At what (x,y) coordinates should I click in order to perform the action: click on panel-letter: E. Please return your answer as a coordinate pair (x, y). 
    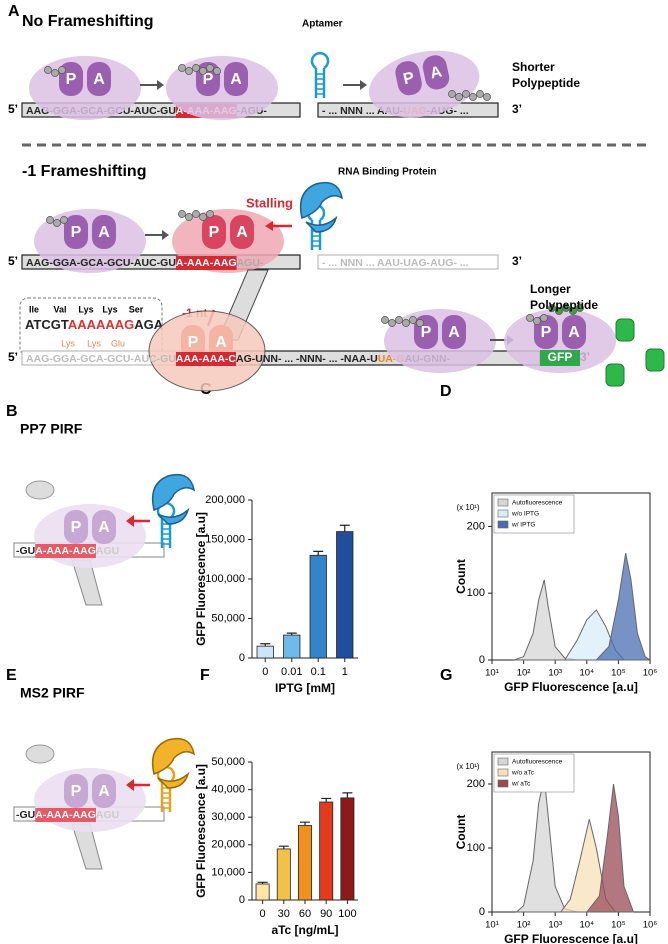
    Looking at the image, I should click on (11, 675).